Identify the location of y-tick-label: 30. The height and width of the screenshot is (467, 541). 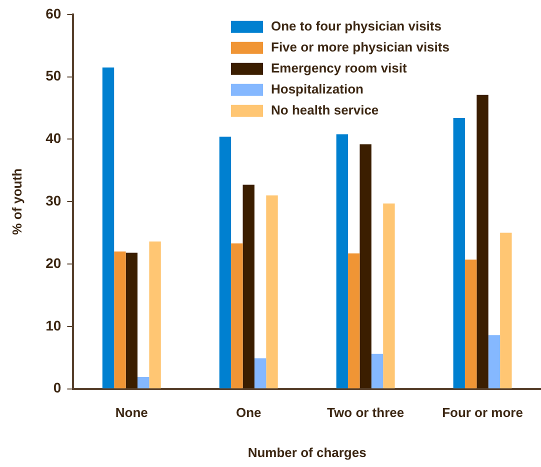
(54, 200).